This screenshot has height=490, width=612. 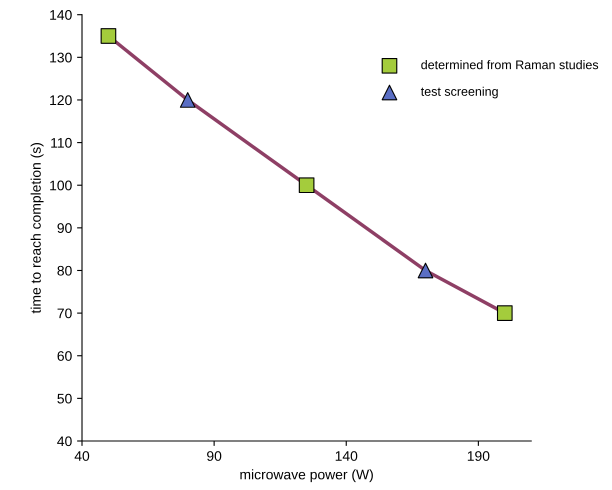 What do you see at coordinates (509, 65) in the screenshot?
I see `legend-label: determined from Raman studies` at bounding box center [509, 65].